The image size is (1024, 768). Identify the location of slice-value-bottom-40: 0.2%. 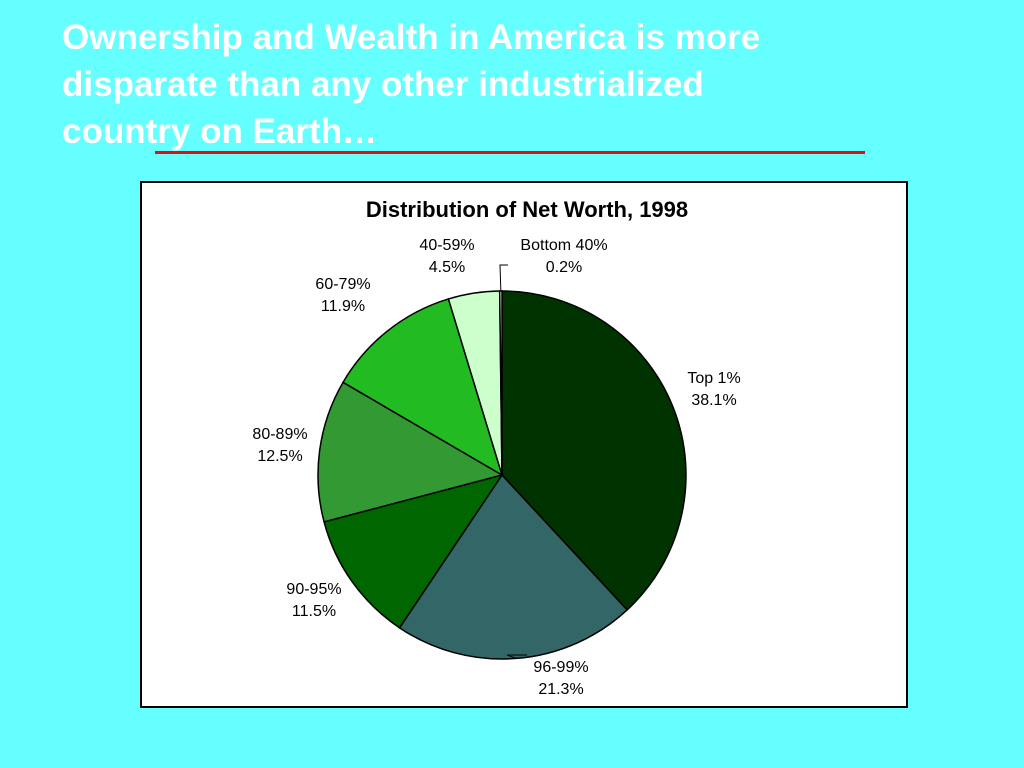
(564, 267).